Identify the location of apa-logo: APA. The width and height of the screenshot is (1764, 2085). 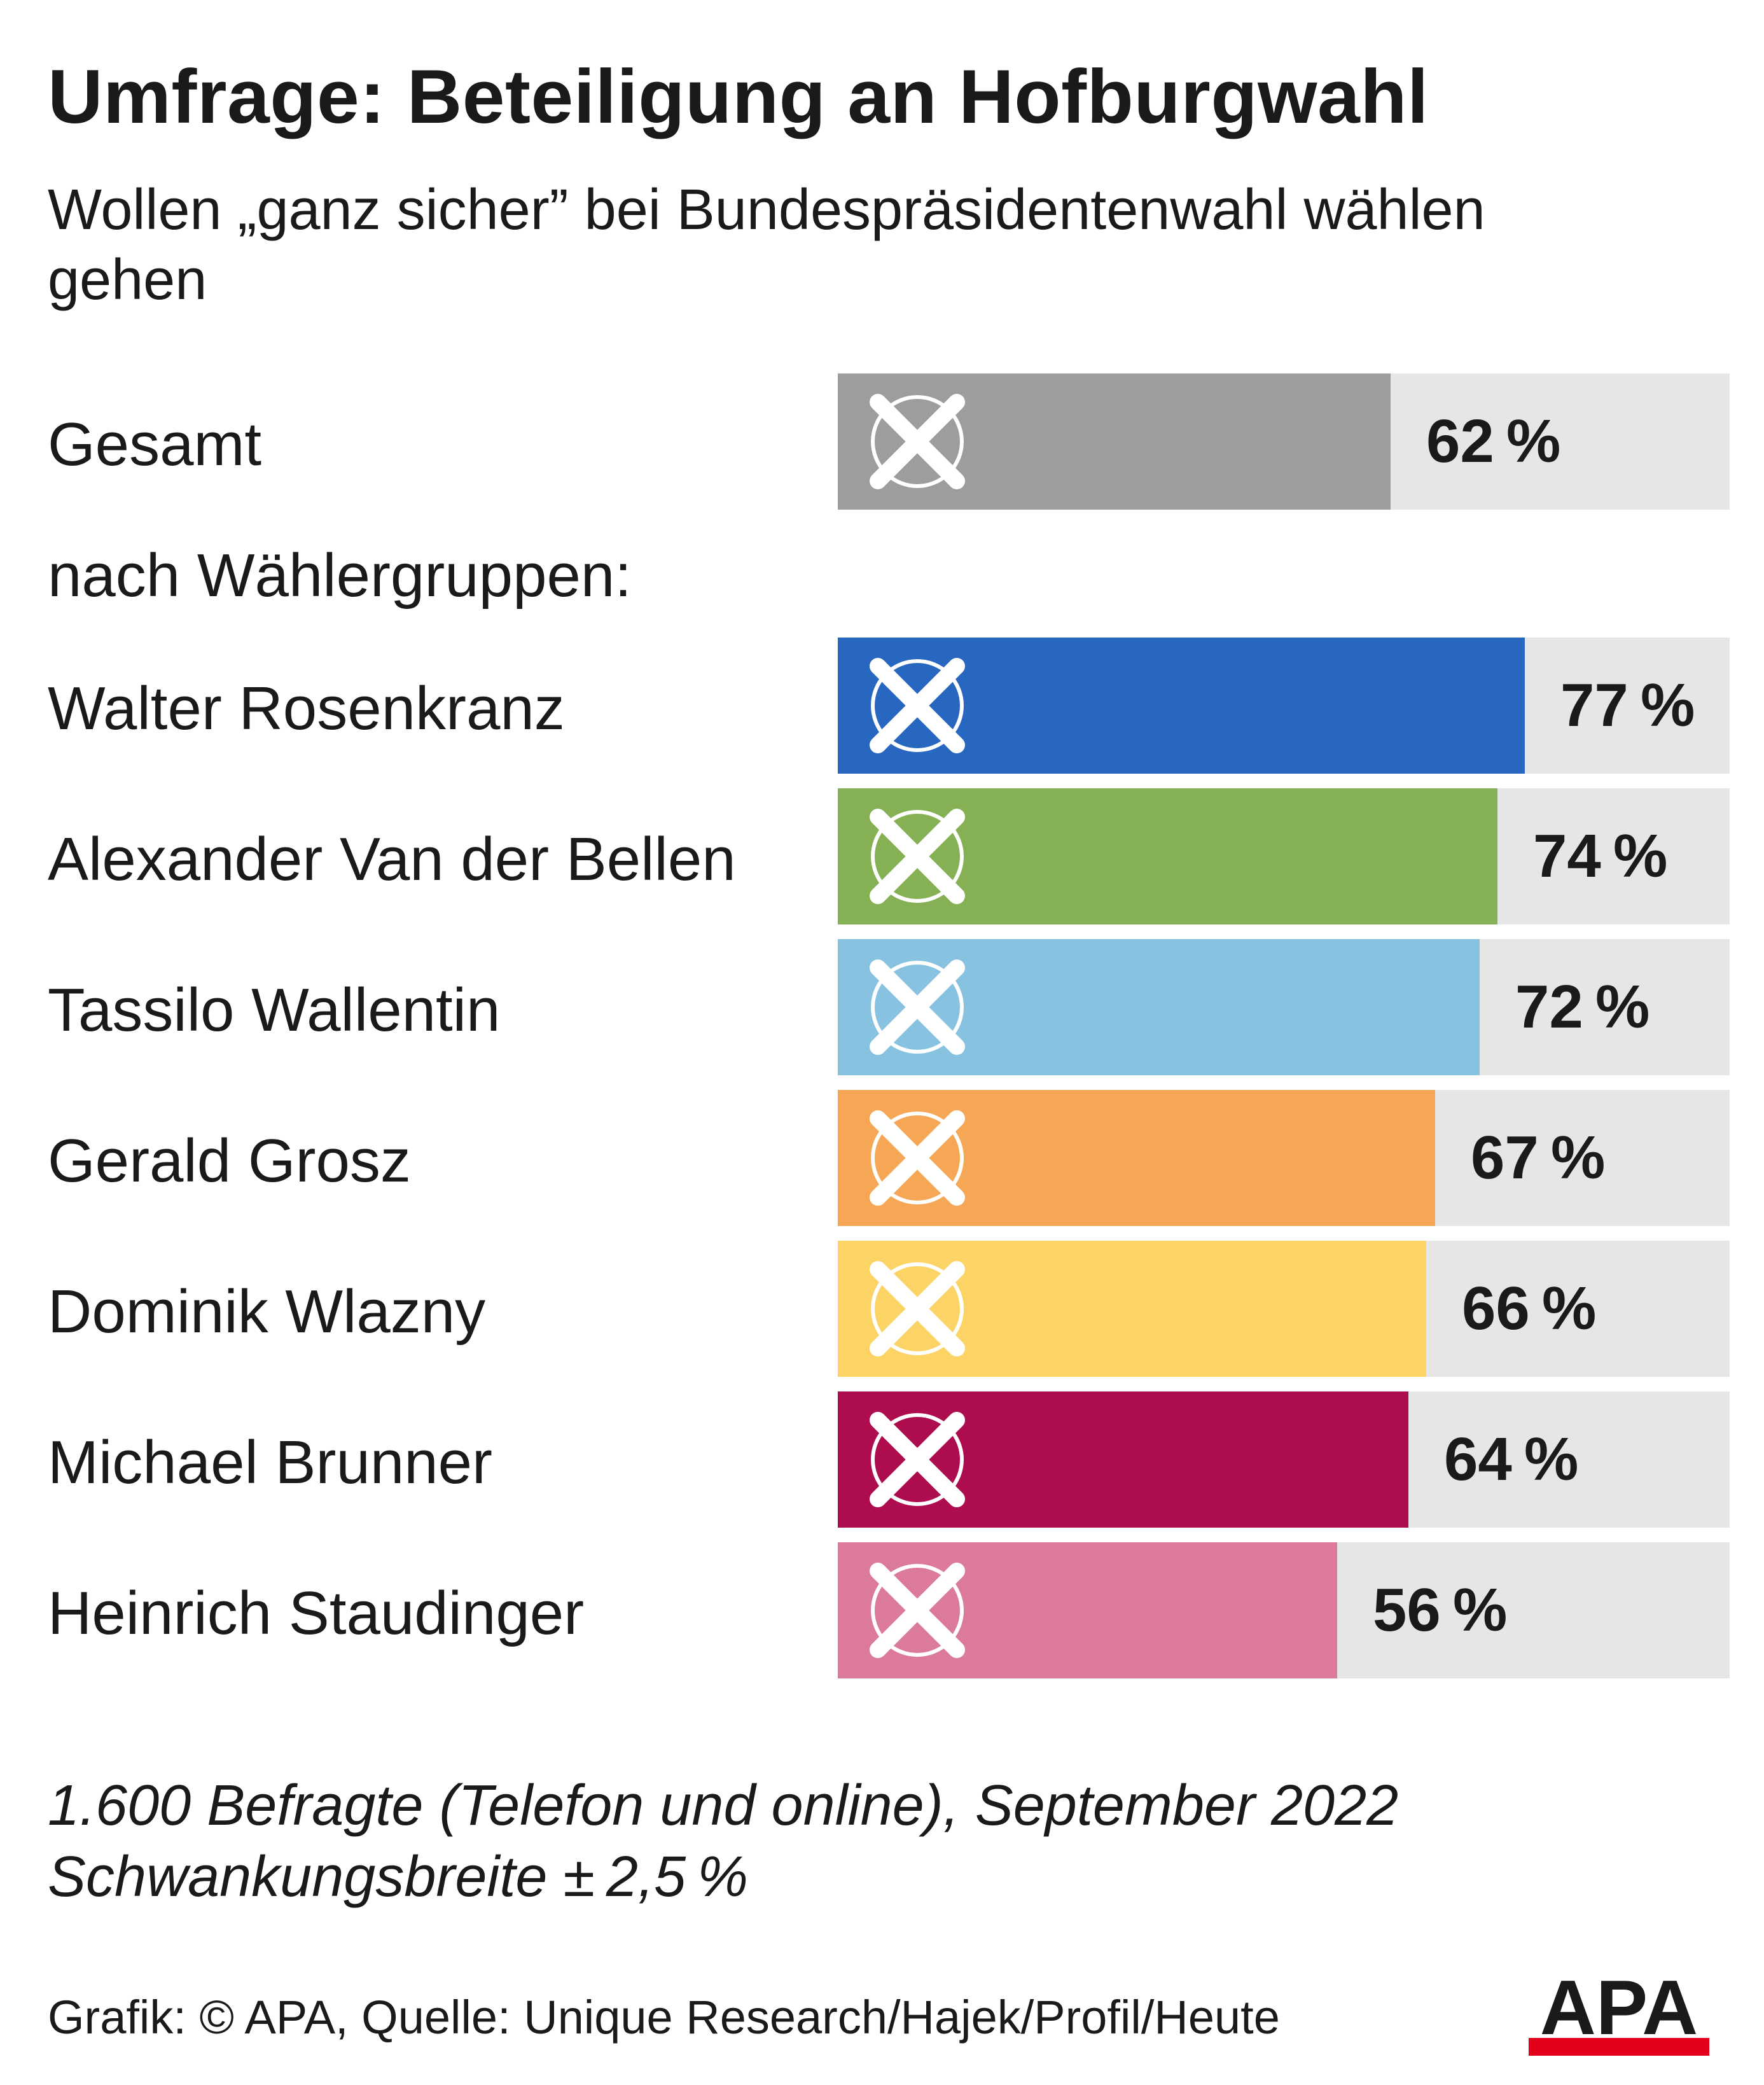
(1619, 2010).